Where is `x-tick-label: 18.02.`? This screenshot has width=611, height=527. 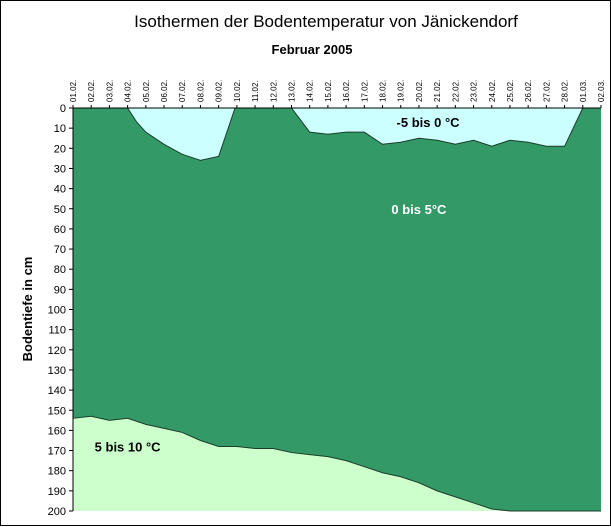 x-tick-label: 18.02. is located at coordinates (383, 91).